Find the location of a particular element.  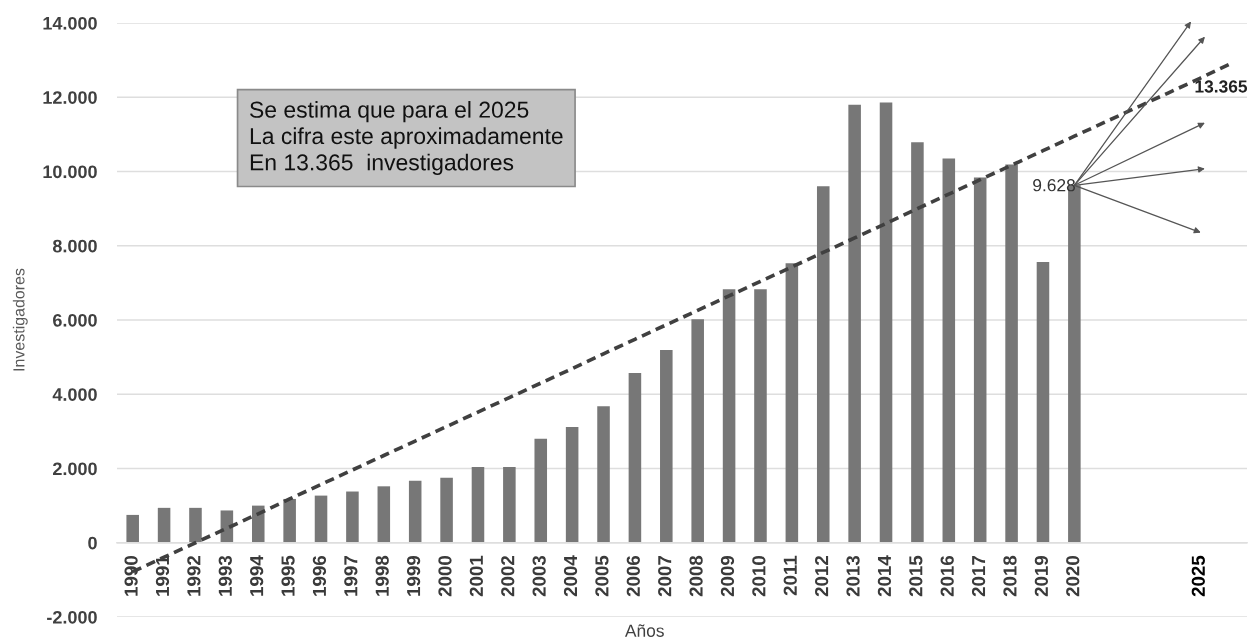

x-tick-label: 2004 is located at coordinates (570, 576).